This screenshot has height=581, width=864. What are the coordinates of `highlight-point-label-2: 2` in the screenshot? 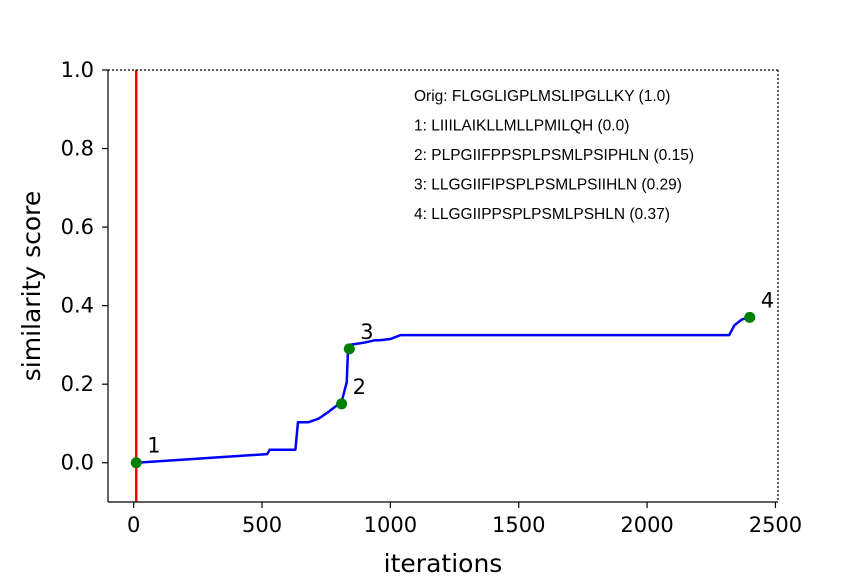 It's located at (359, 387).